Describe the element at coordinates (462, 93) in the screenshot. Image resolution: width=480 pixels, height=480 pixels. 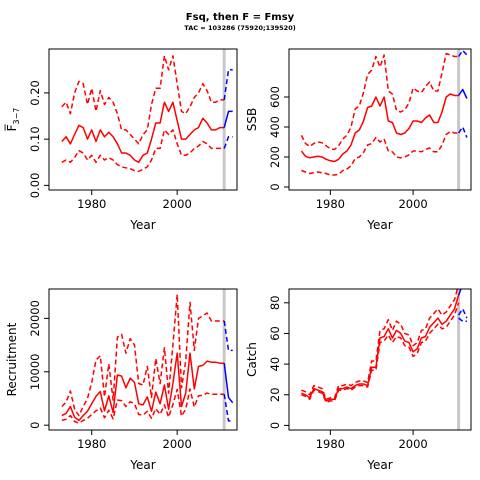
I see `ssb-series-projection-median` at that location.